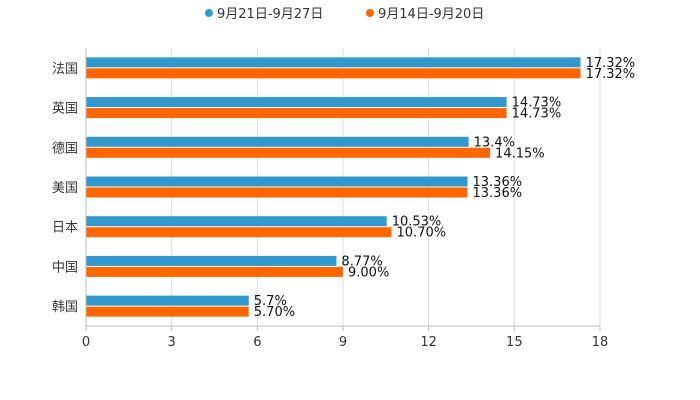  Describe the element at coordinates (65, 188) in the screenshot. I see `category-label-4: 美国` at that location.